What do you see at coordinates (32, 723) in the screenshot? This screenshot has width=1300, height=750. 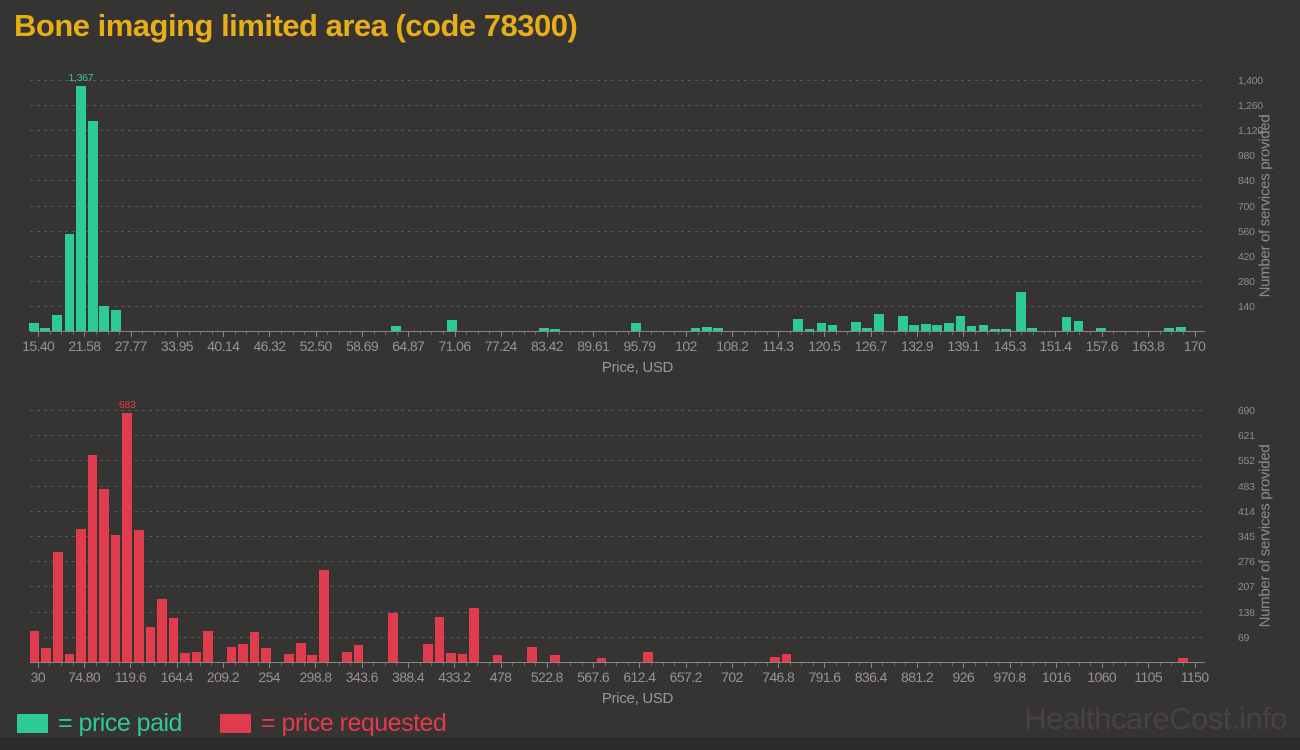 I see `price-paid-swatch-icon` at bounding box center [32, 723].